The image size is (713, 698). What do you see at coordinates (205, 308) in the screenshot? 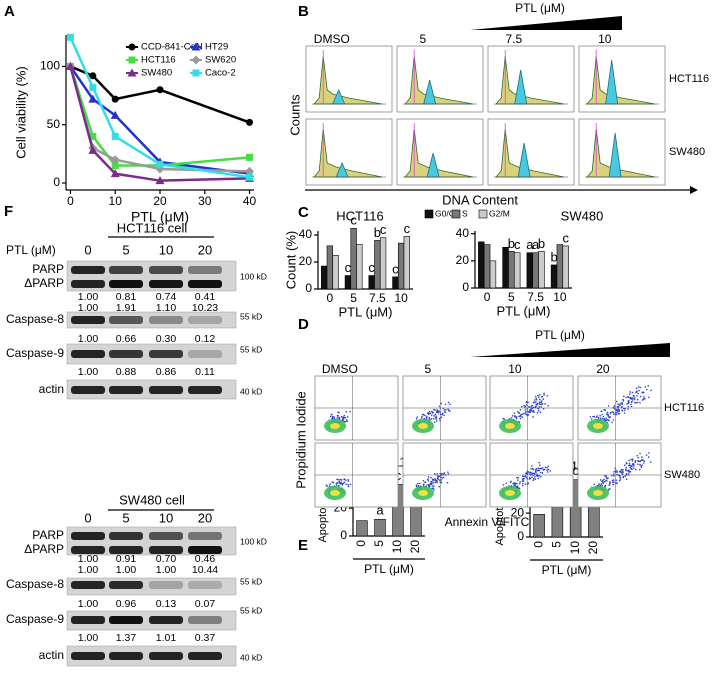
I see `quantification: 10.23` at bounding box center [205, 308].